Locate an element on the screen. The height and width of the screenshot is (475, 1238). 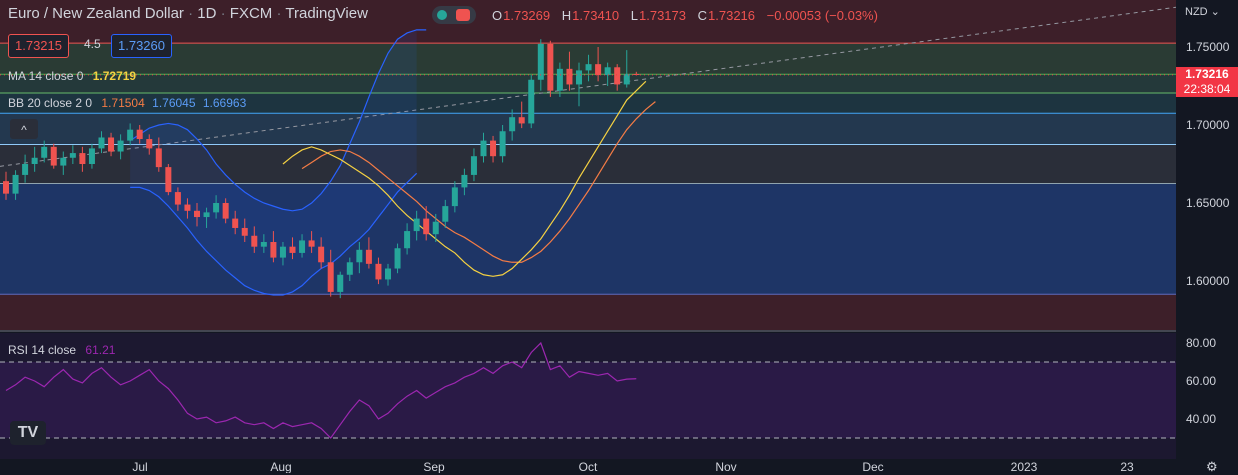
rsi-legend: RSI 14 close 61.21 is located at coordinates (61, 350).